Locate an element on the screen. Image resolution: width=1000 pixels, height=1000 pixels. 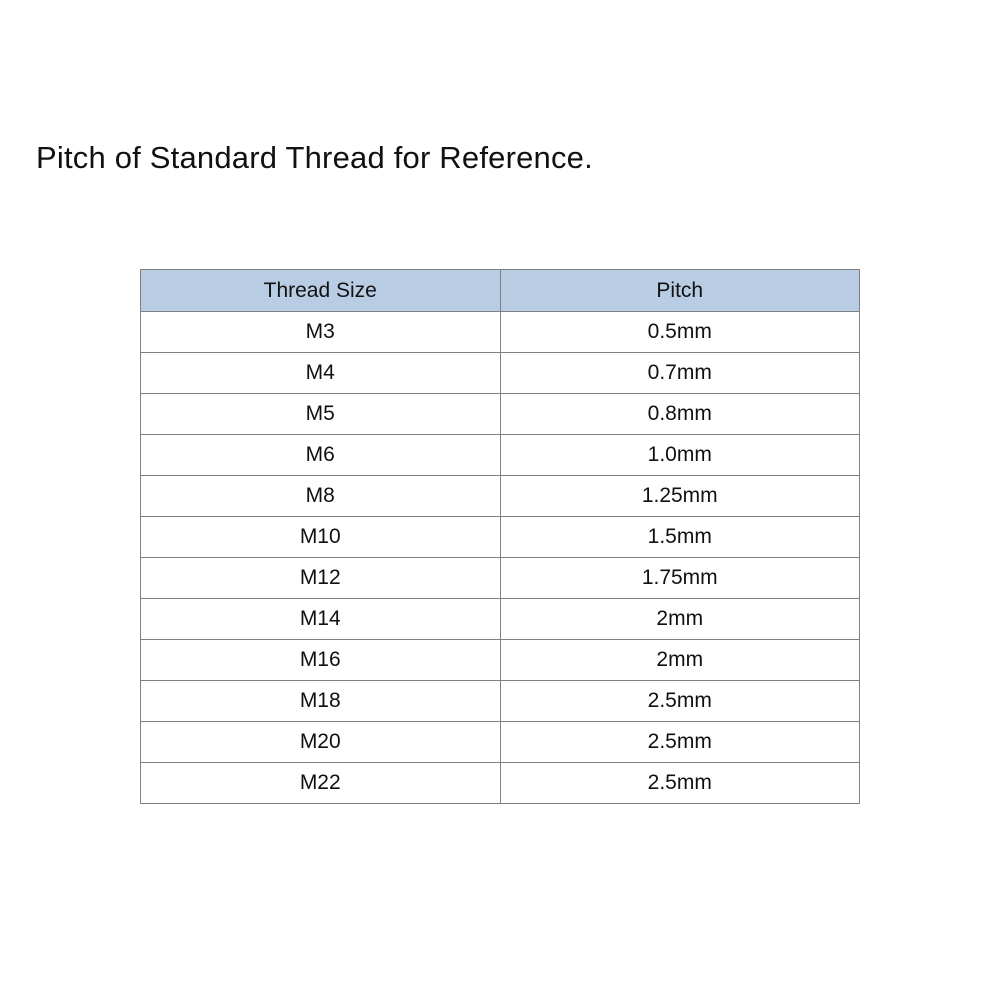
thread-size-cell: M22 is located at coordinates (320, 783).